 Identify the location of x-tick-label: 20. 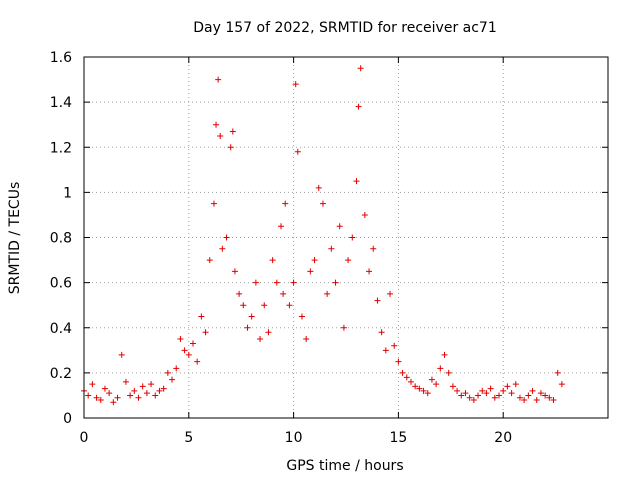
(503, 438).